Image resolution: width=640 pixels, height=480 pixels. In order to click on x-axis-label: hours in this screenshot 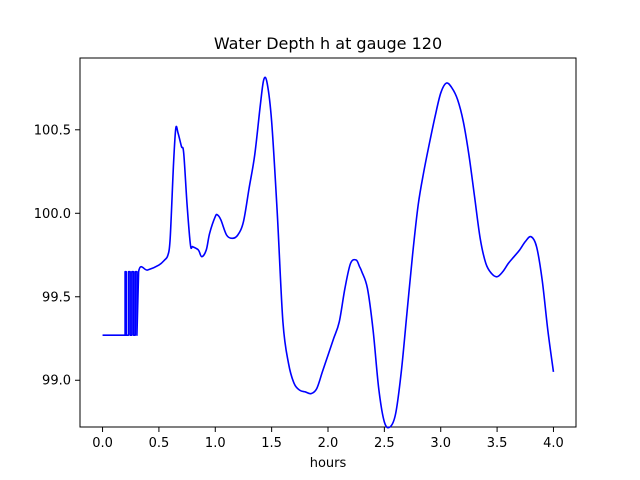, I will do `click(328, 463)`.